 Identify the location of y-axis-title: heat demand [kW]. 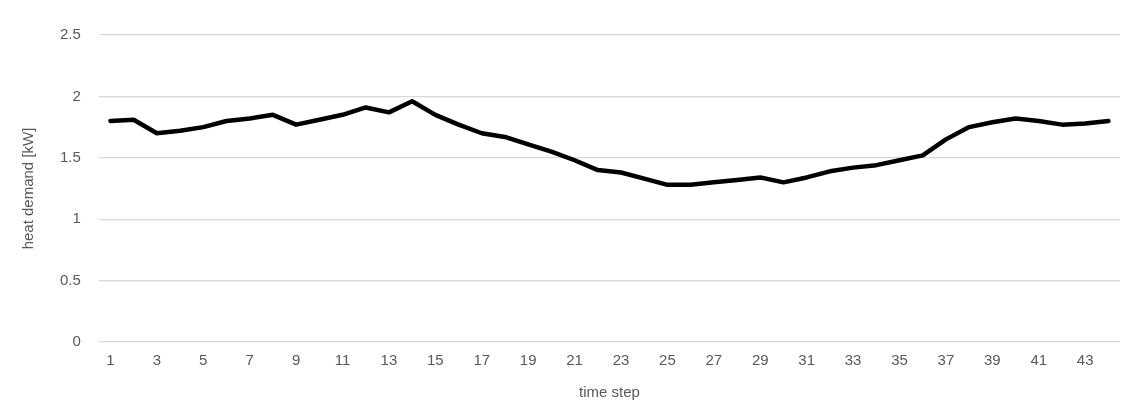
(28, 188).